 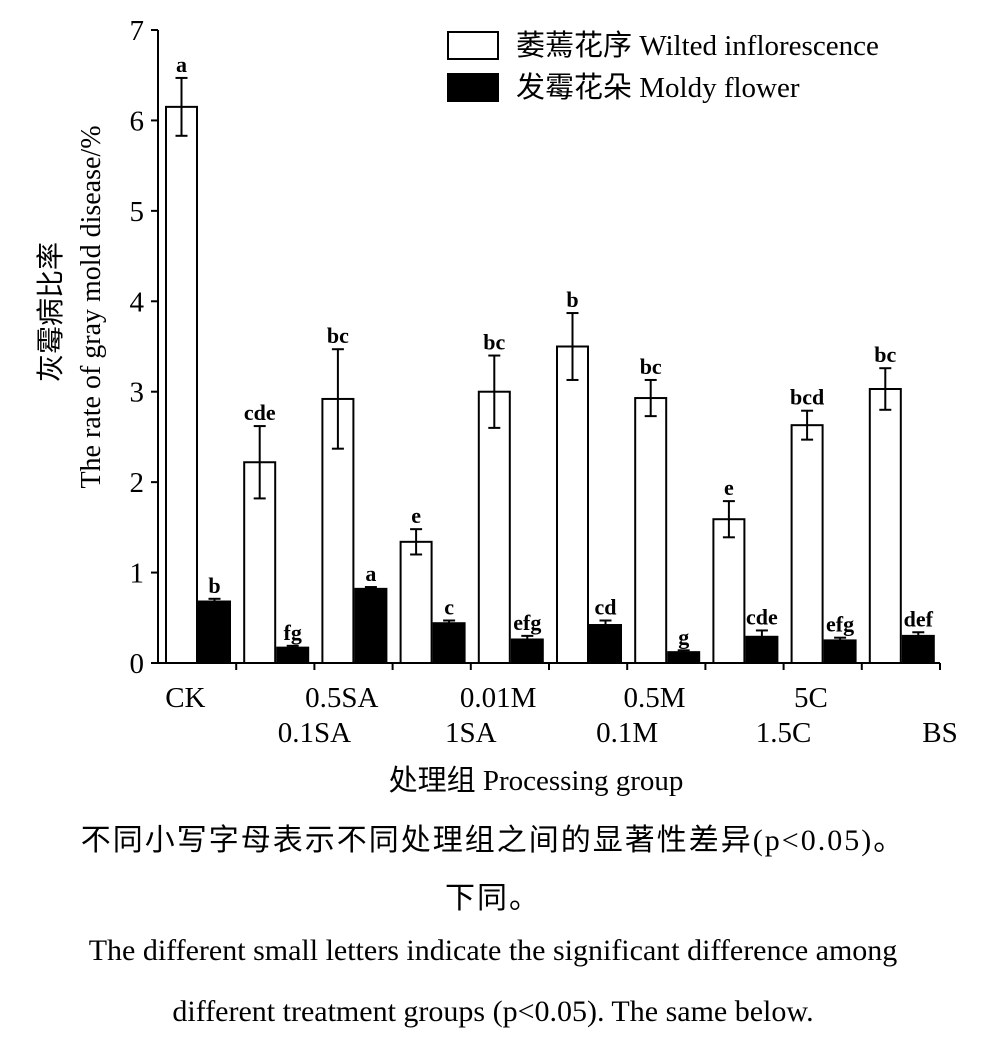 What do you see at coordinates (658, 87) in the screenshot?
I see `legend-label-moldy: 发霉花朵 Moldy flower` at bounding box center [658, 87].